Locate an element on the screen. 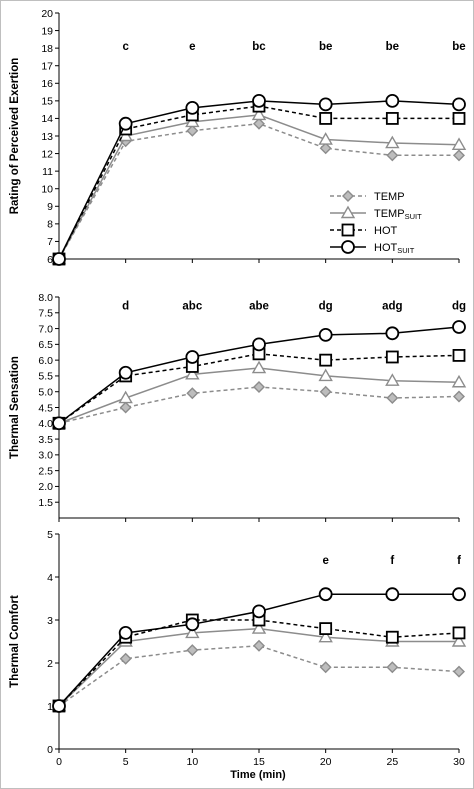 The width and height of the screenshot is (474, 789). y-axis-label: Thermal Sensation is located at coordinates (15, 407).